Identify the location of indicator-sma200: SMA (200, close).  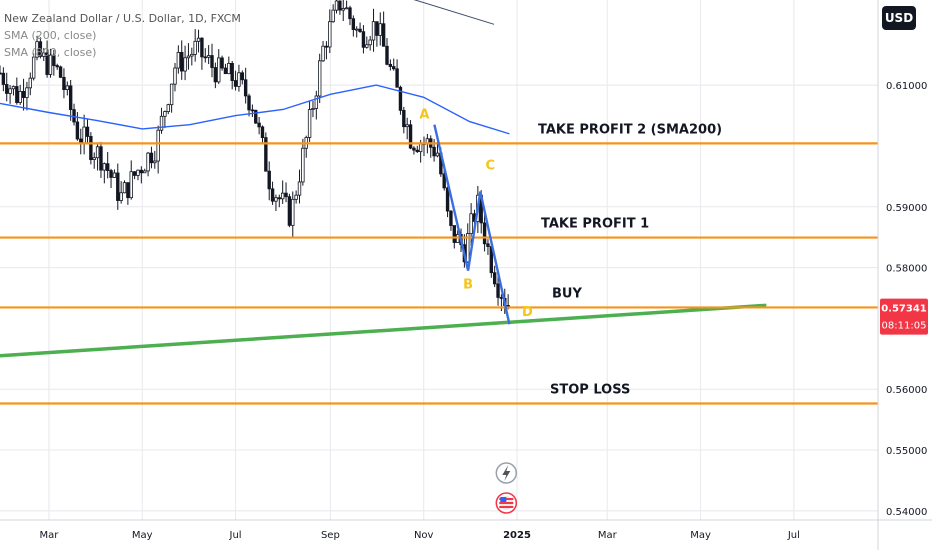
(50, 35).